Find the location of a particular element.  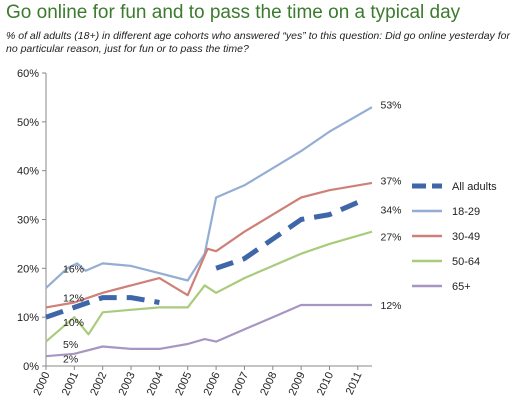

y-tick-label: 40% is located at coordinates (28, 172).